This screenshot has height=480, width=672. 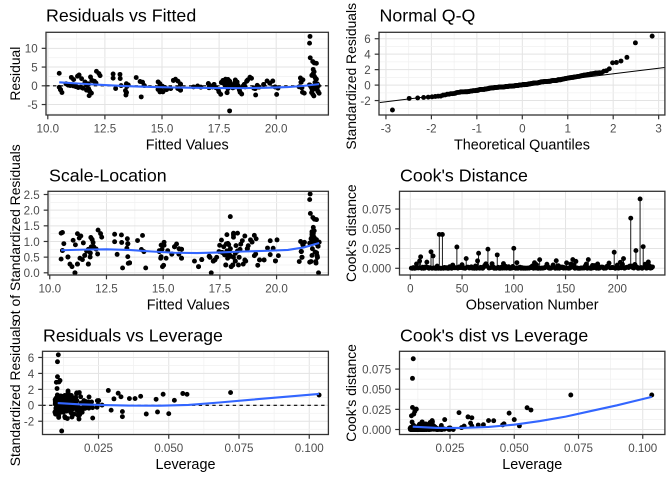 I want to click on svg-text: Observation Number, so click(x=532, y=306).